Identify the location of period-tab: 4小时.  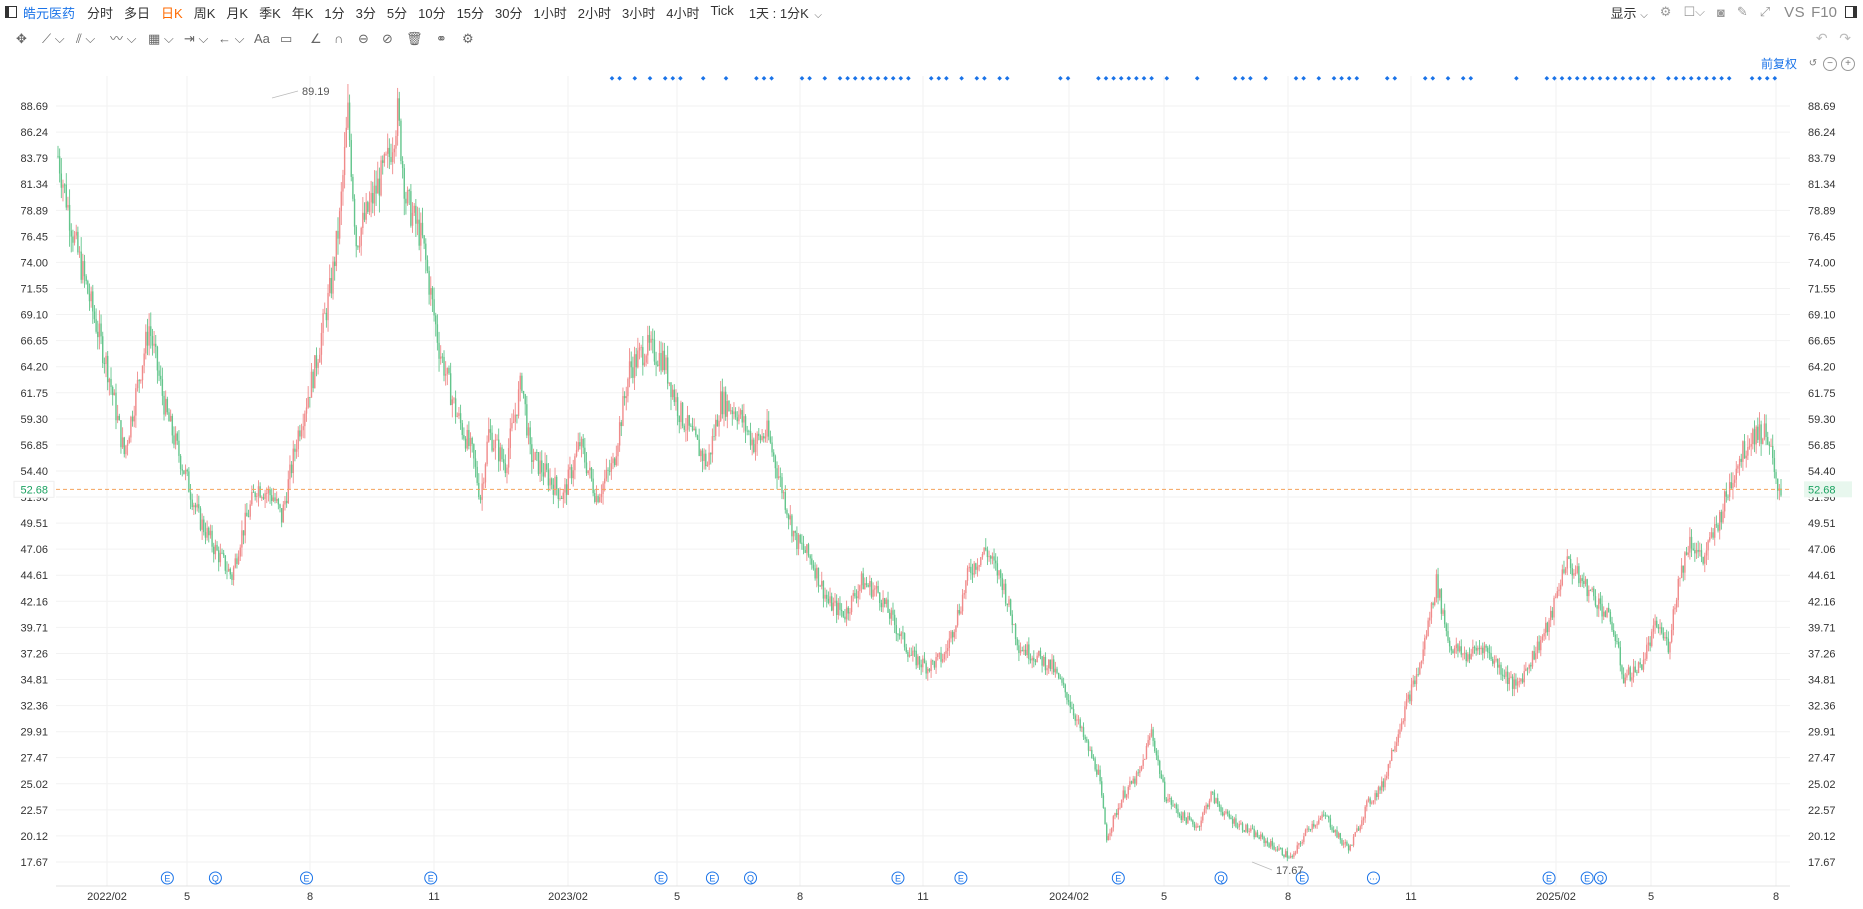
(683, 13).